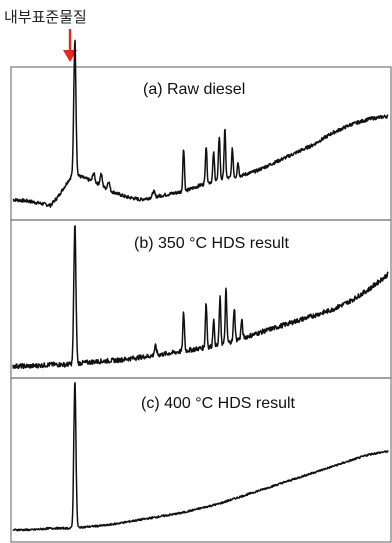  Describe the element at coordinates (45, 17) in the screenshot. I see `internal-standard-annotation: 내부표준물질` at that location.